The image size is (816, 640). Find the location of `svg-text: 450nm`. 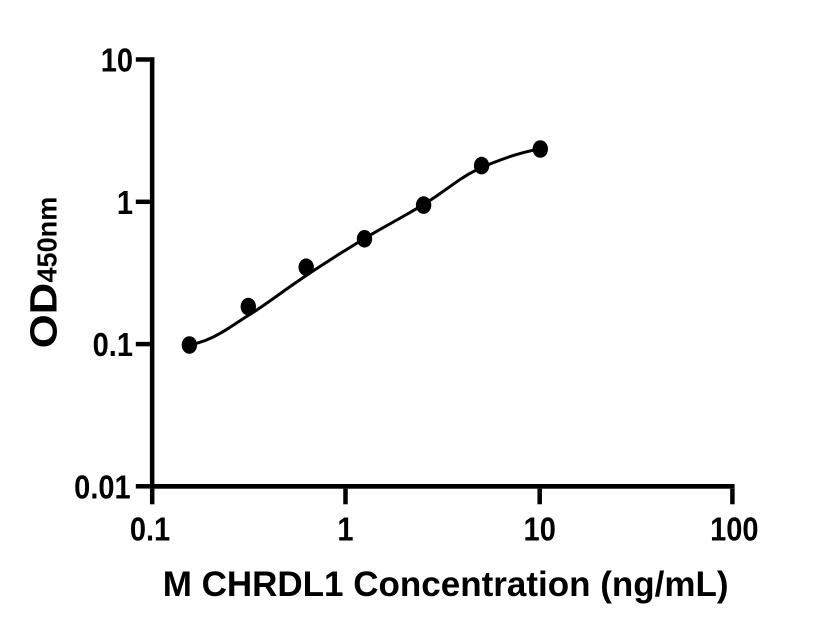

svg-text: 450nm is located at coordinates (47, 240).